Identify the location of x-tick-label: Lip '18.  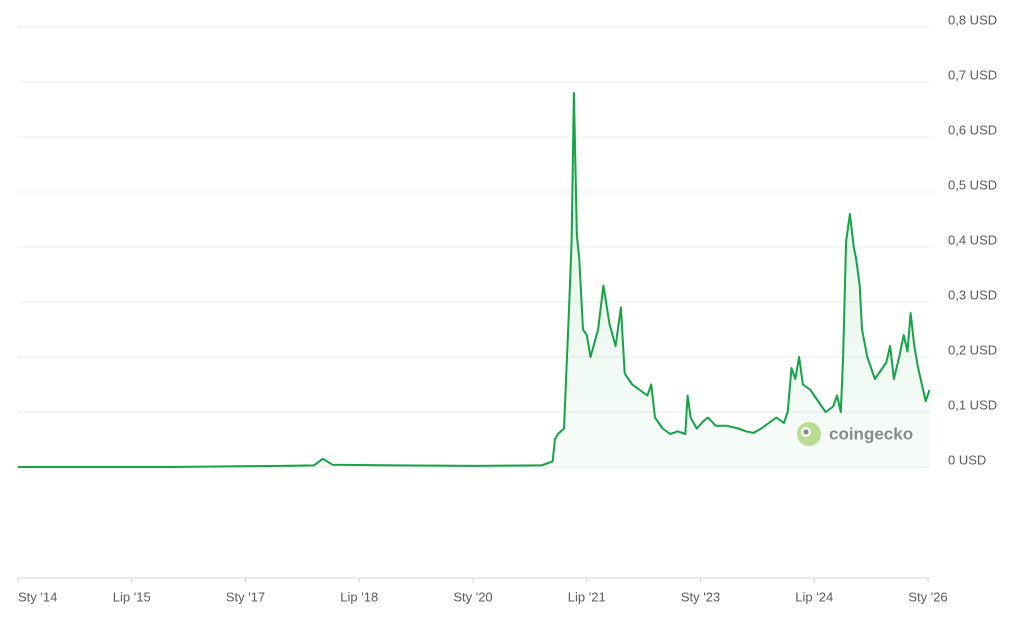
(359, 596).